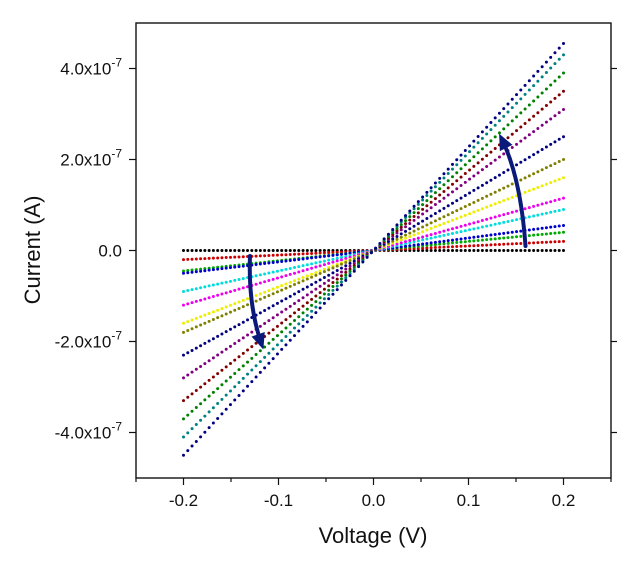  What do you see at coordinates (83, 433) in the screenshot?
I see `y-tick-mantissa: -4.0x10` at bounding box center [83, 433].